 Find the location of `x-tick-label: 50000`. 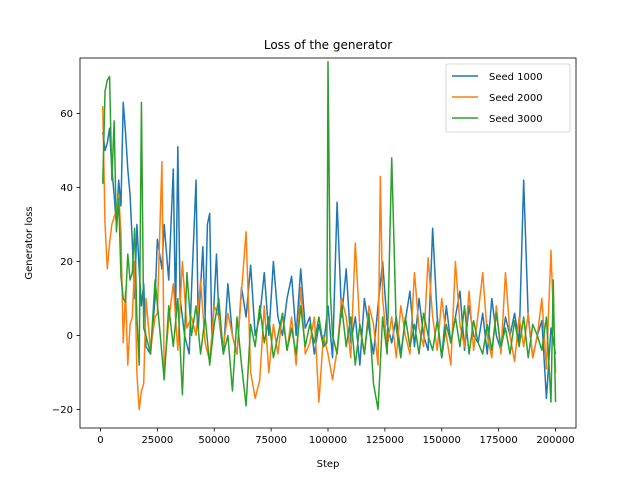

x-tick-label: 50000 is located at coordinates (214, 440).